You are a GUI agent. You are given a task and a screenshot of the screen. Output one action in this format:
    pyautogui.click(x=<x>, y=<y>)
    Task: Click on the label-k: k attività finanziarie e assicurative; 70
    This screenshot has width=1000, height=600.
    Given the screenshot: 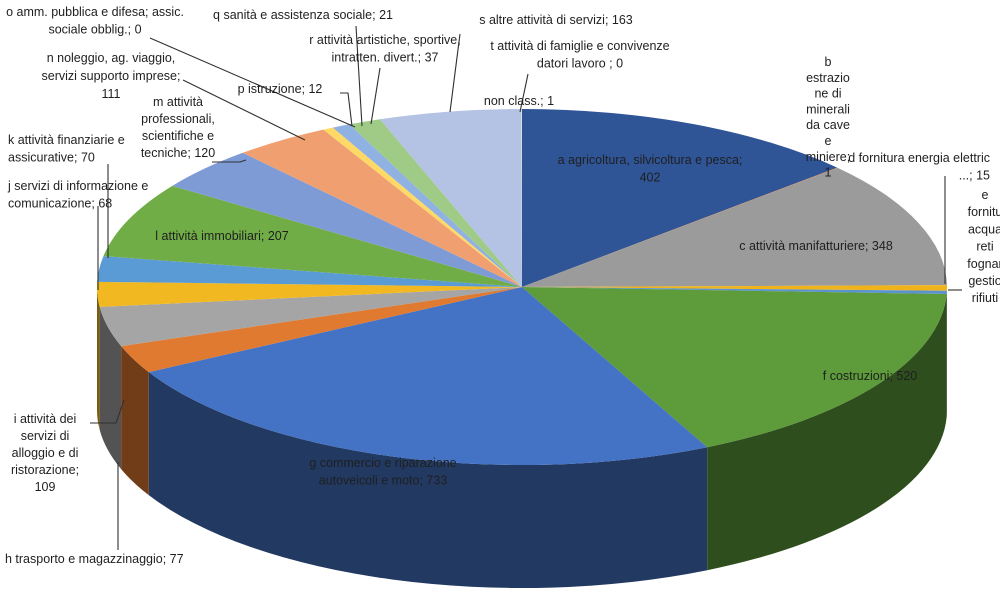 What is the action you would take?
    pyautogui.click(x=66, y=149)
    